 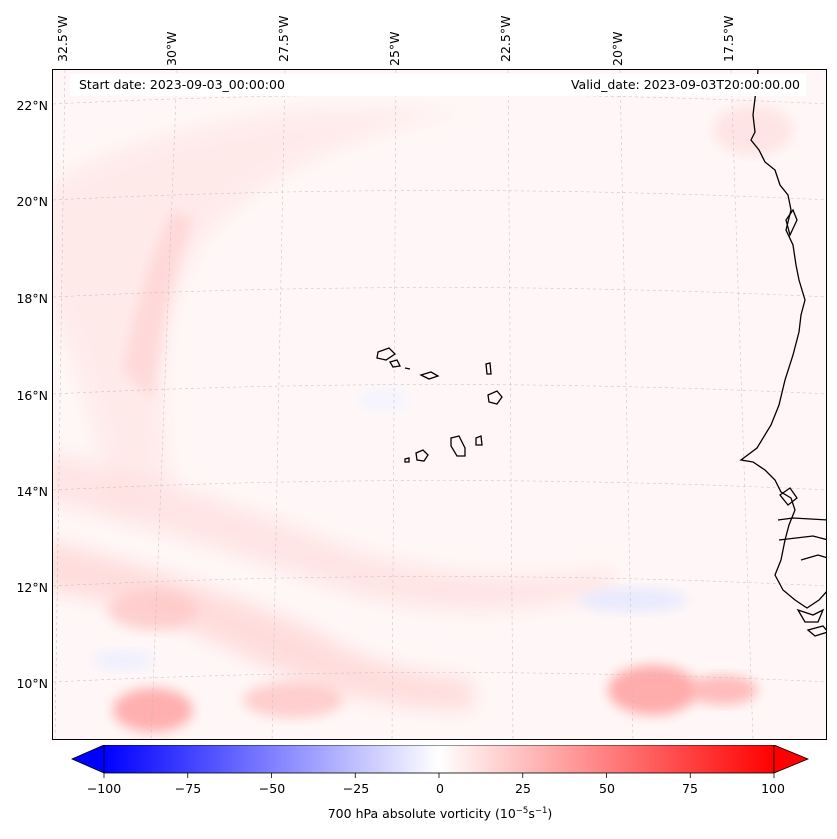 I want to click on colorbar-extend-right, so click(x=791, y=759).